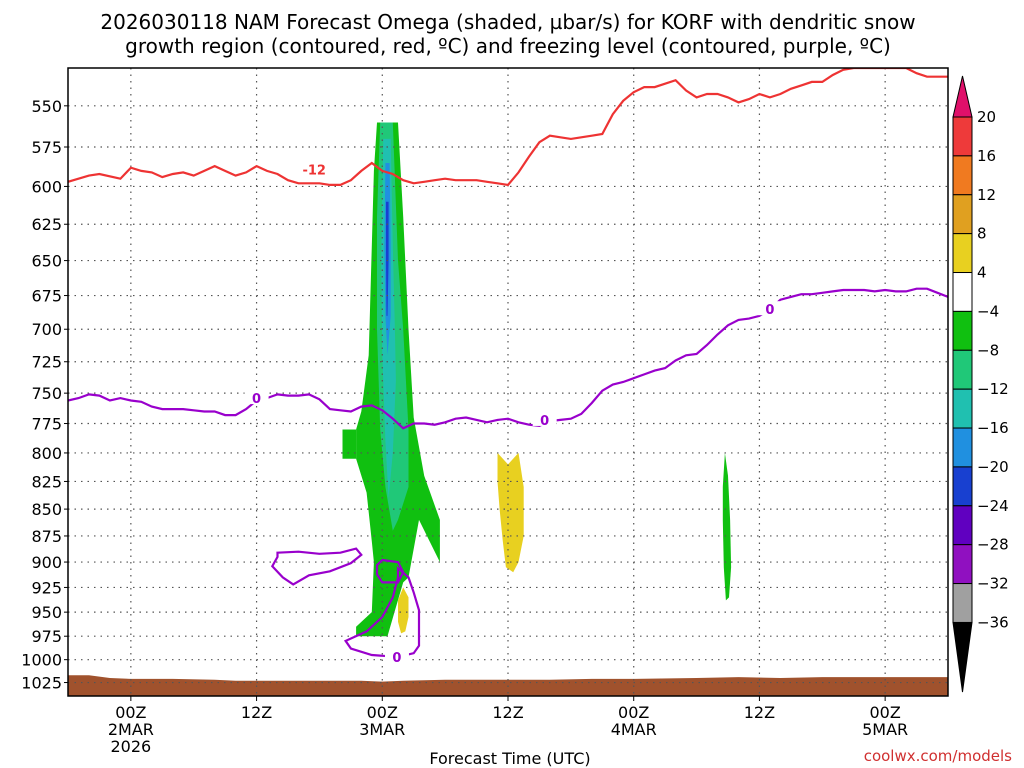  Describe the element at coordinates (884, 712) in the screenshot. I see `xtick-label-6-0: 00Z` at that location.